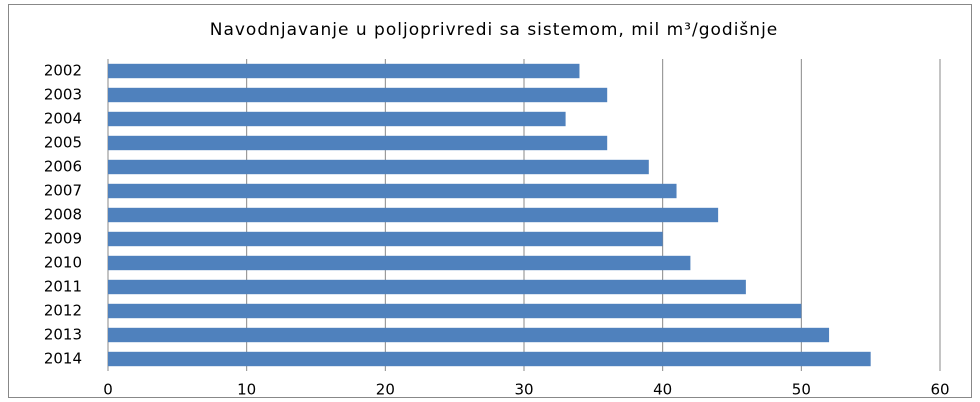 Image resolution: width=980 pixels, height=402 pixels. What do you see at coordinates (939, 390) in the screenshot?
I see `x-tick-label: 60` at bounding box center [939, 390].